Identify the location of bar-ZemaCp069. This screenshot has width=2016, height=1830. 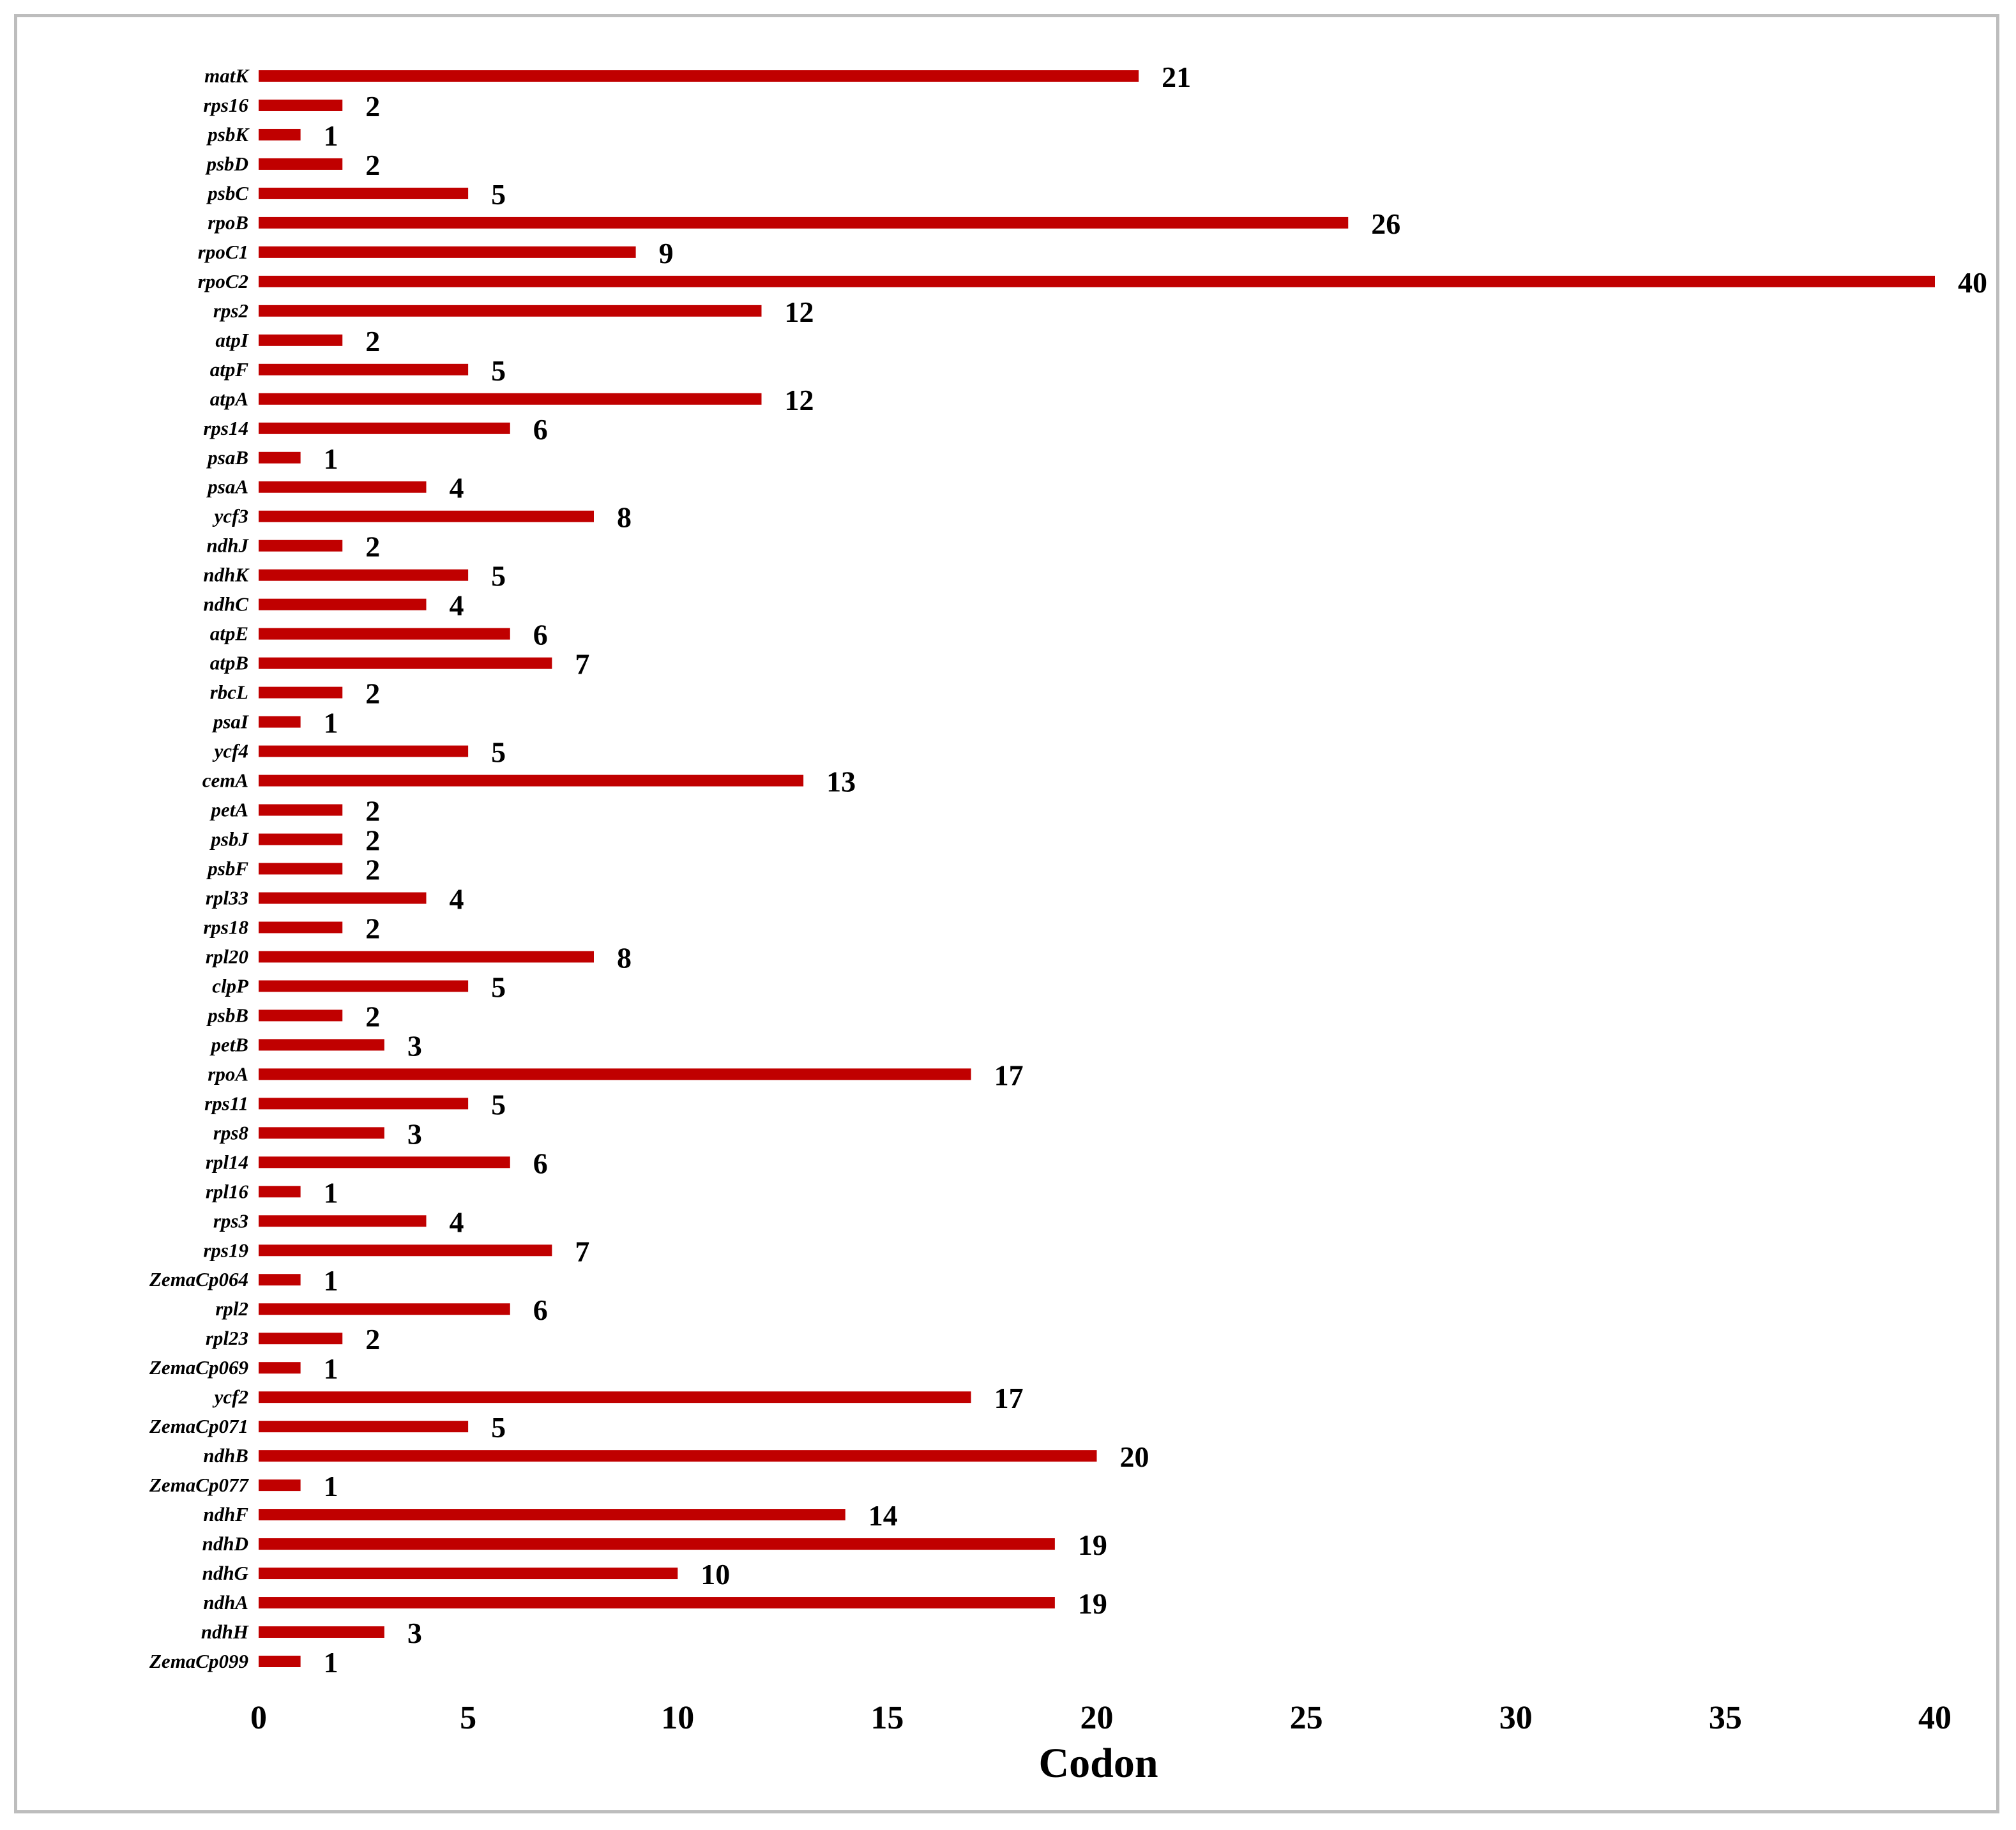
(280, 1368).